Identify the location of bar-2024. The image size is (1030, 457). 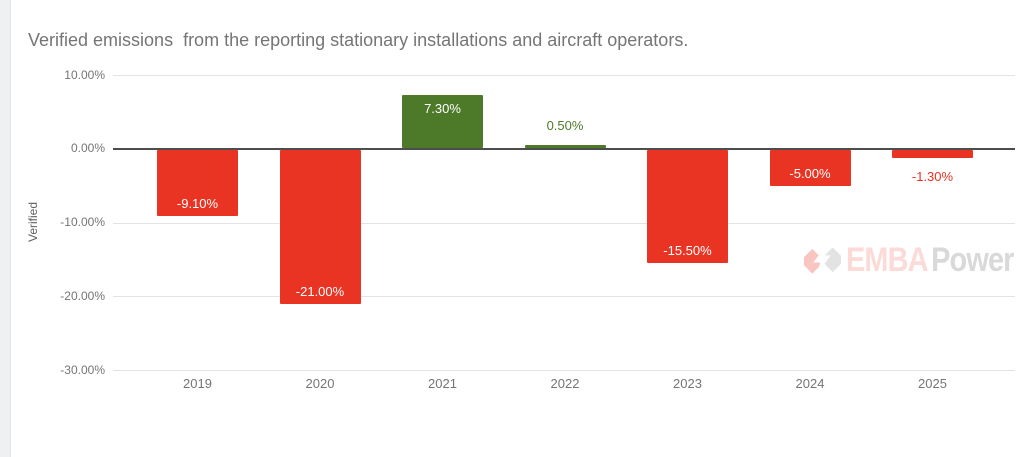
(810, 167).